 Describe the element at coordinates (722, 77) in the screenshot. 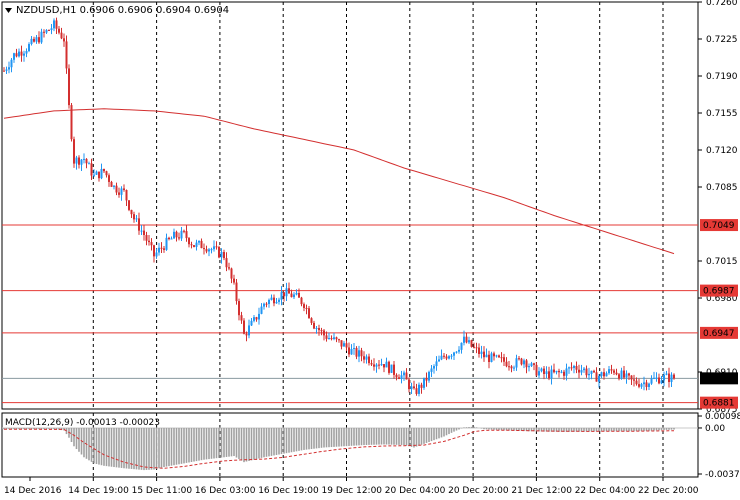

I see `price-label: 0.7190` at that location.